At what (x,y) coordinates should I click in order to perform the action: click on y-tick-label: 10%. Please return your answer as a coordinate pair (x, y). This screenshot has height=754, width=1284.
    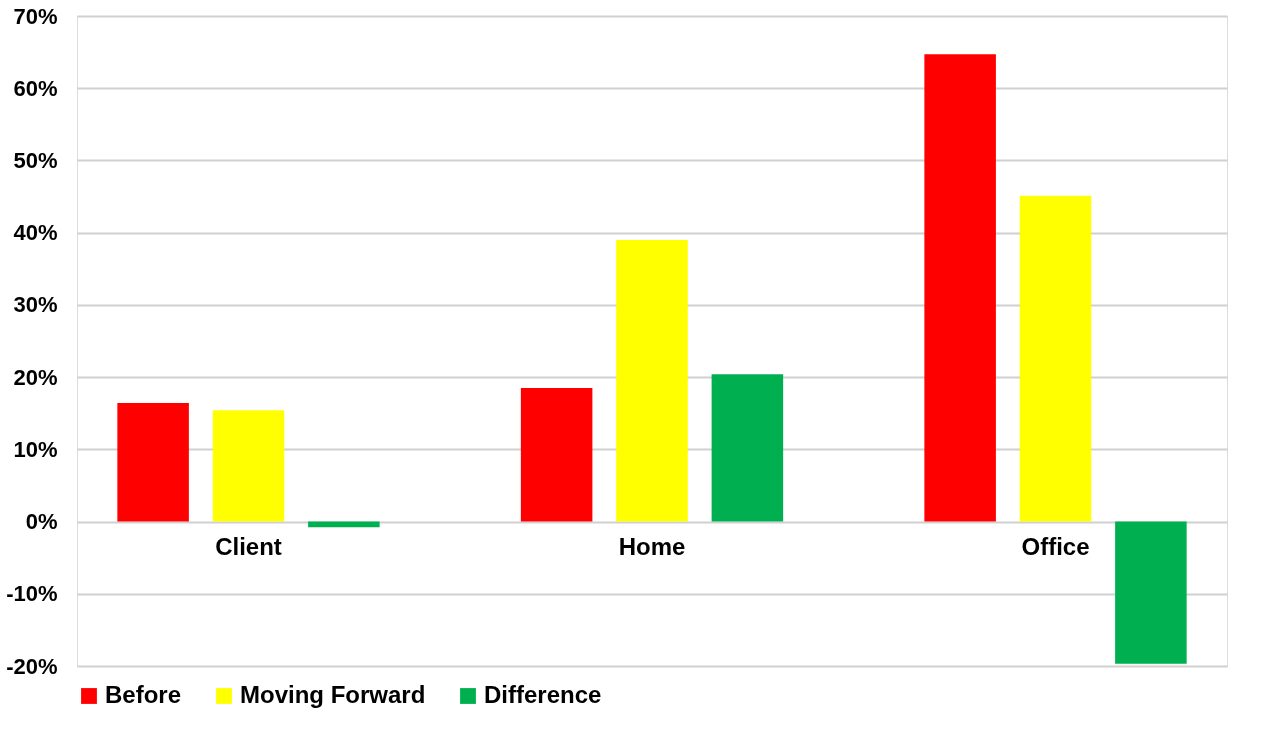
    Looking at the image, I should click on (35, 449).